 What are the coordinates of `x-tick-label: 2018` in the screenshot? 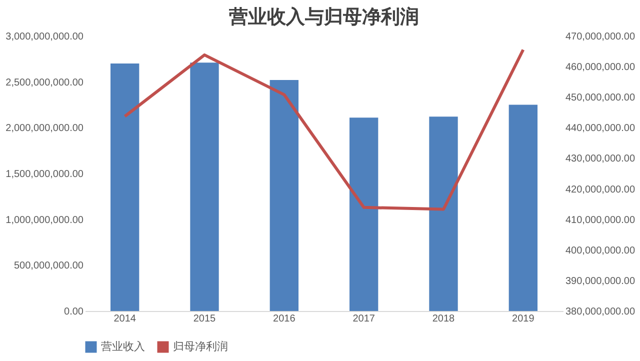 It's located at (444, 319).